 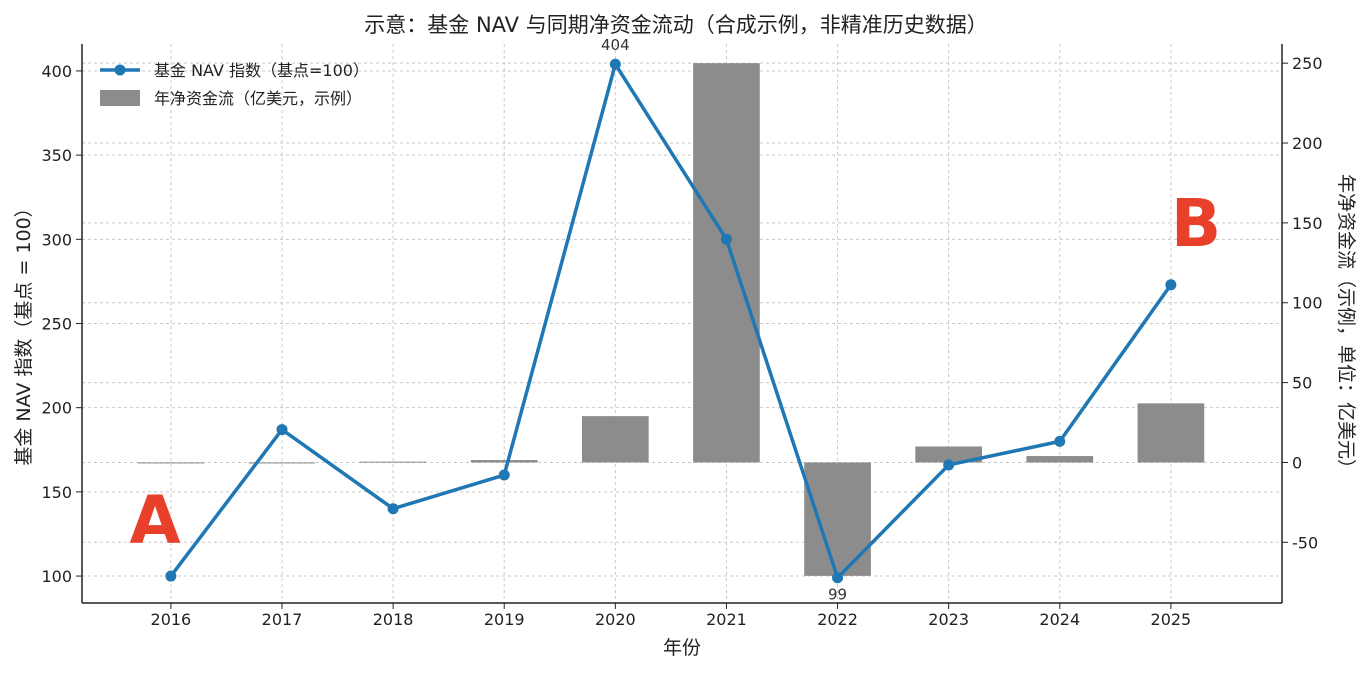 What do you see at coordinates (1196, 223) in the screenshot?
I see `marker-b: B` at bounding box center [1196, 223].